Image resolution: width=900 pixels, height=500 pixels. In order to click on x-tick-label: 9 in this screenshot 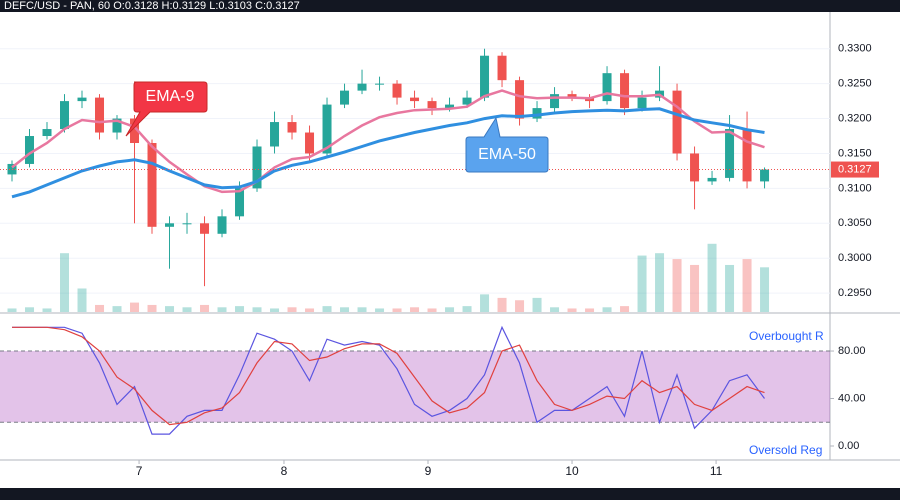, I will do `click(428, 471)`.